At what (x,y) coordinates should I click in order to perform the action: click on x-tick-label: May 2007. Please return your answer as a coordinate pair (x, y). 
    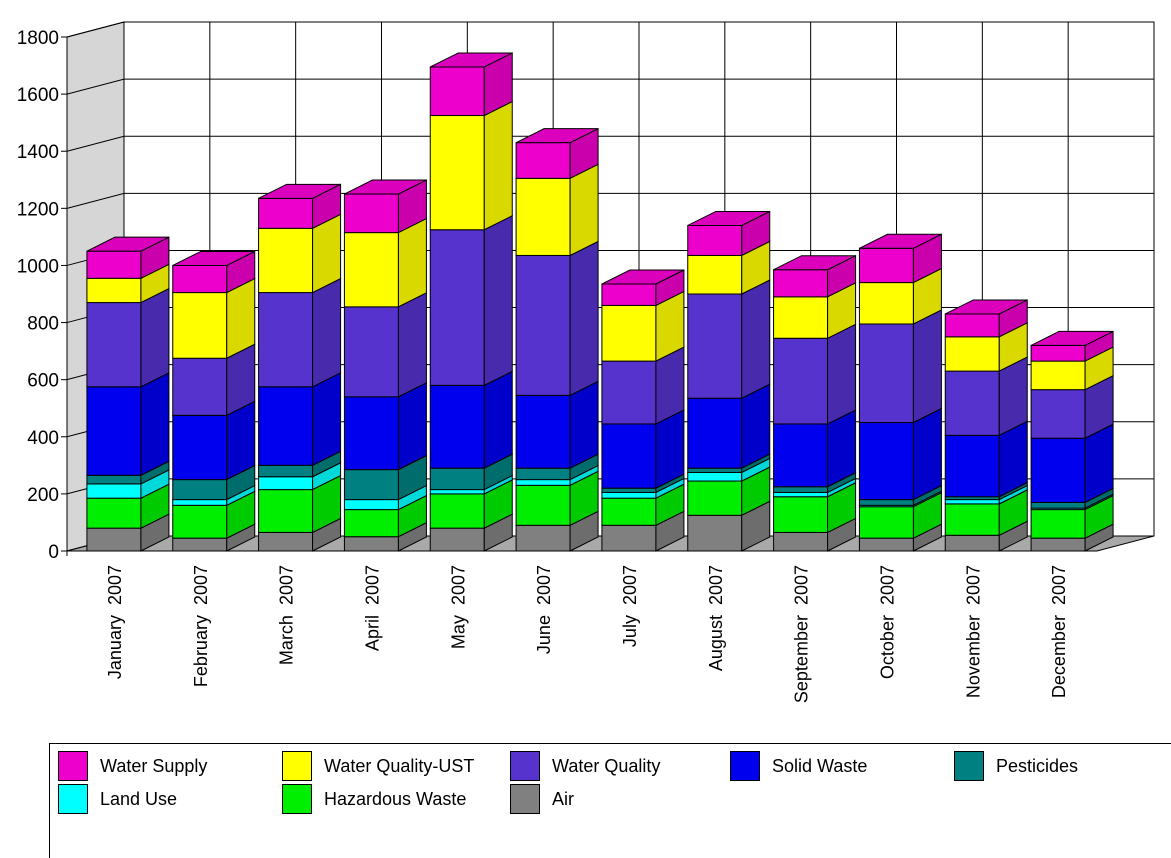
    Looking at the image, I should click on (458, 607).